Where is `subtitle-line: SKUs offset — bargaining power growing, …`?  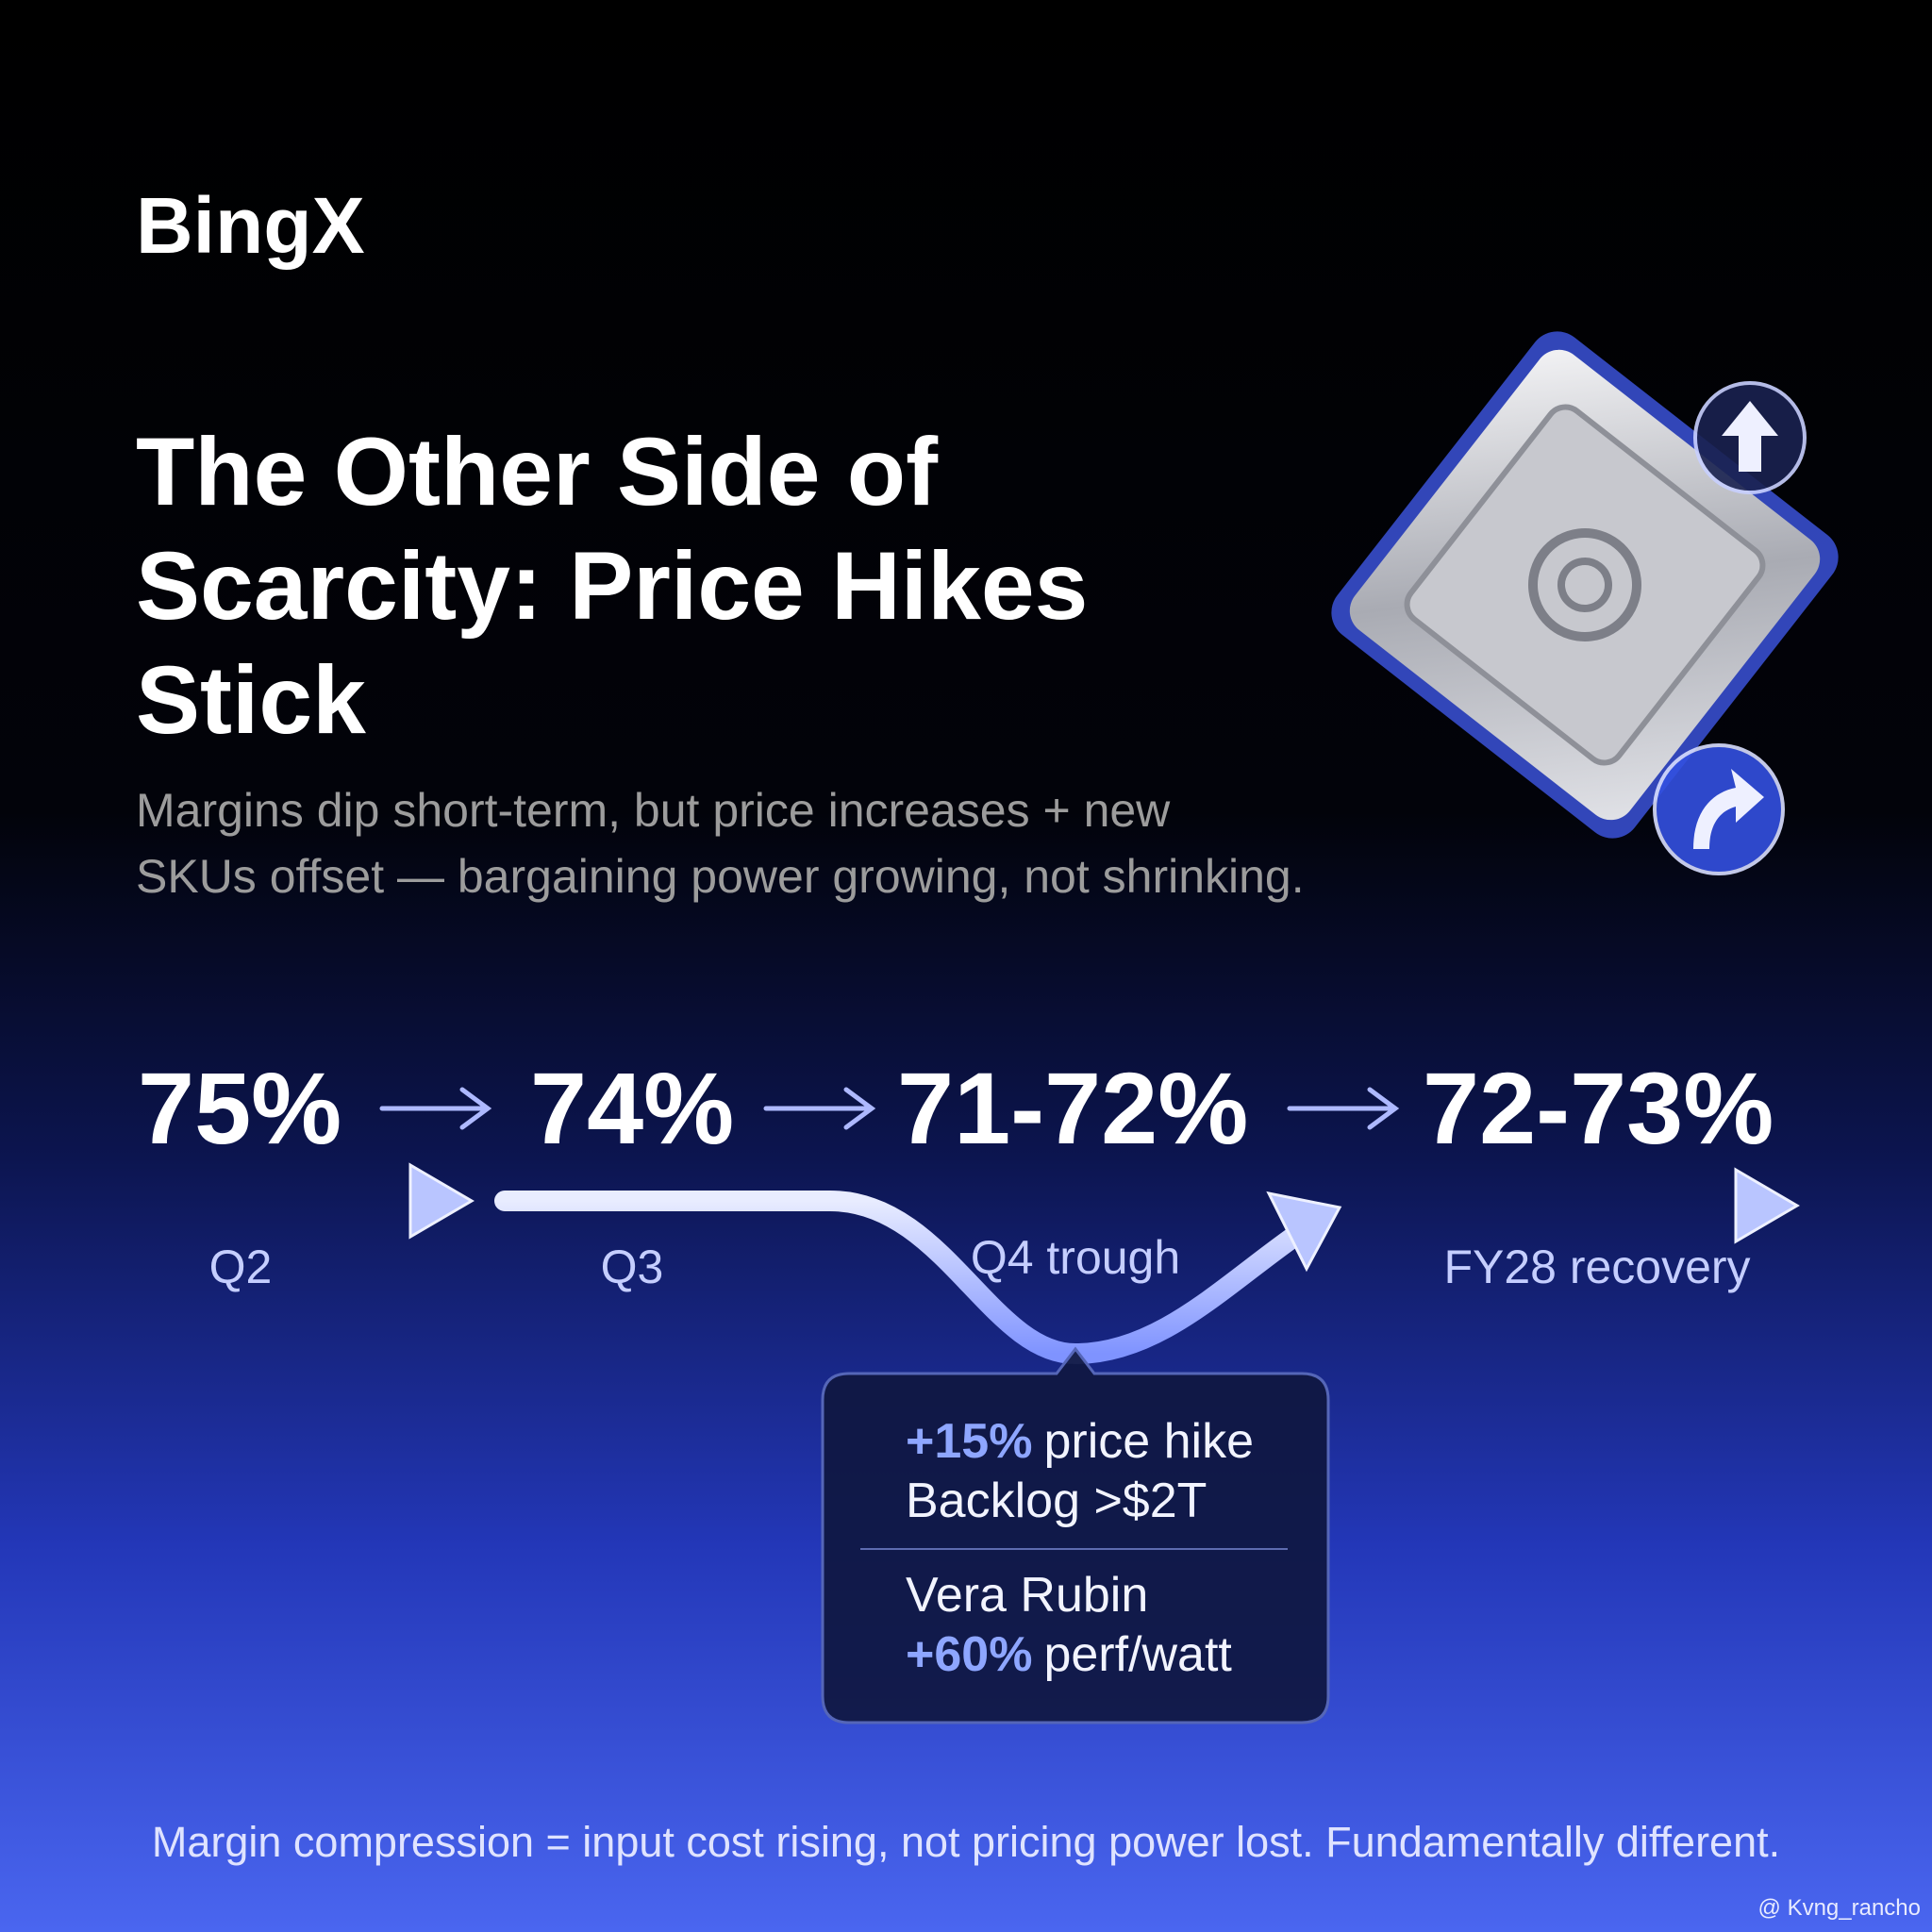 subtitle-line: SKUs offset — bargaining power growing, … is located at coordinates (720, 877).